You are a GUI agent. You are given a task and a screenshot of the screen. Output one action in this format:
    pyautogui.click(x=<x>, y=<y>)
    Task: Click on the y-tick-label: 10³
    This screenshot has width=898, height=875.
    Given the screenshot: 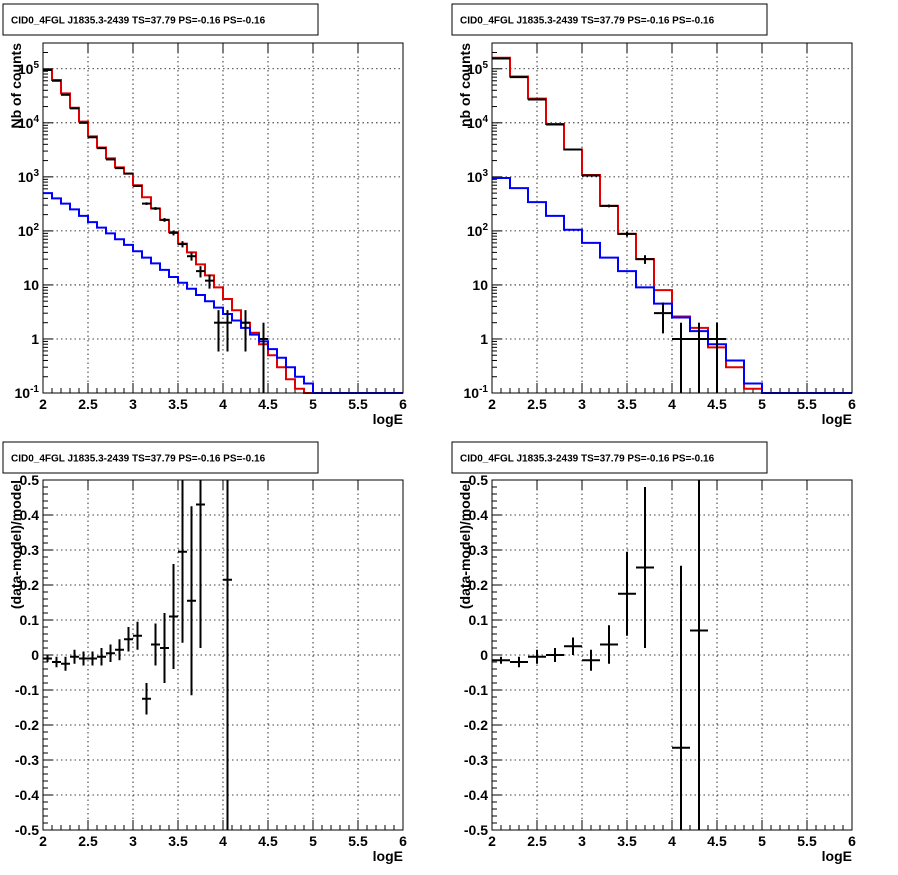 What is the action you would take?
    pyautogui.click(x=29, y=176)
    